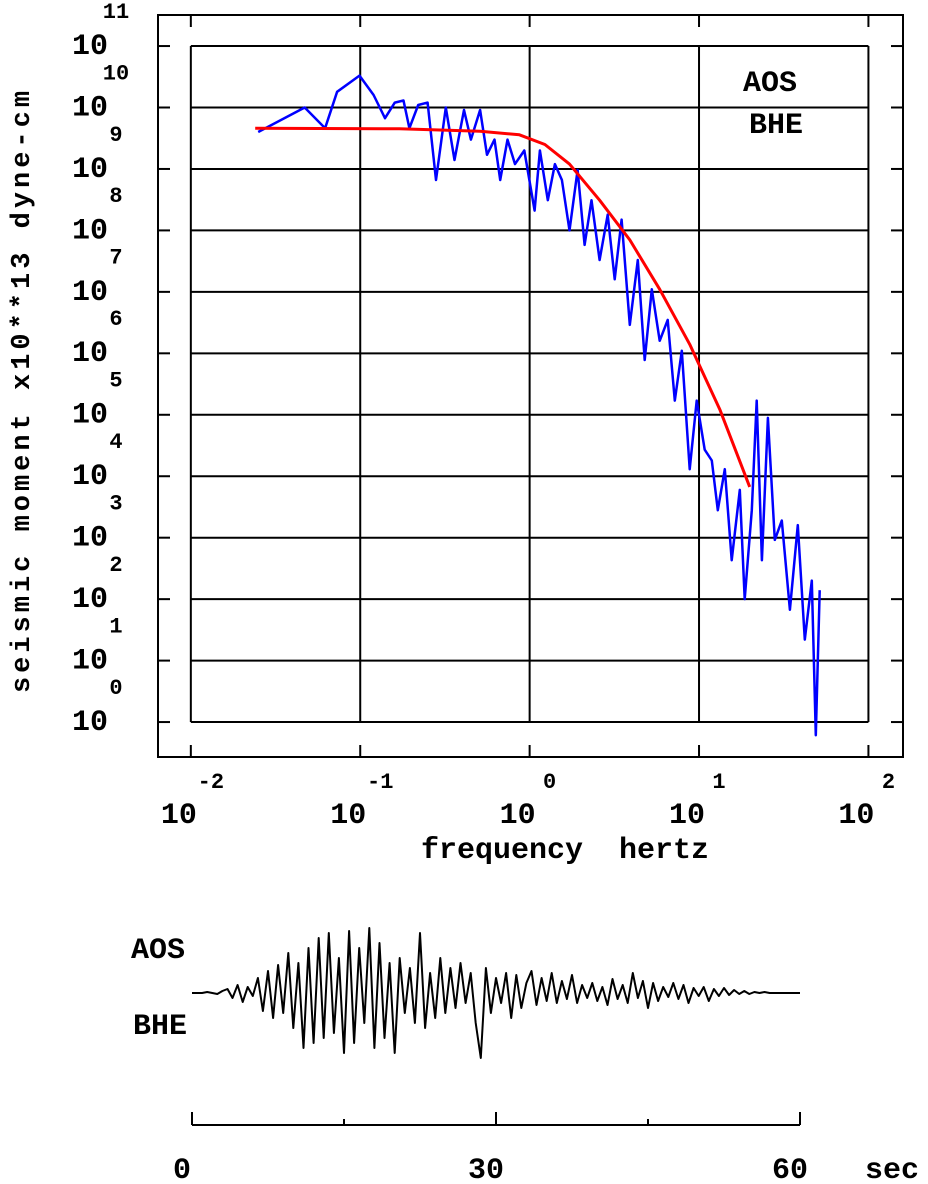 The width and height of the screenshot is (928, 1184). What do you see at coordinates (115, 442) in the screenshot?
I see `y-tick-power: 4` at bounding box center [115, 442].